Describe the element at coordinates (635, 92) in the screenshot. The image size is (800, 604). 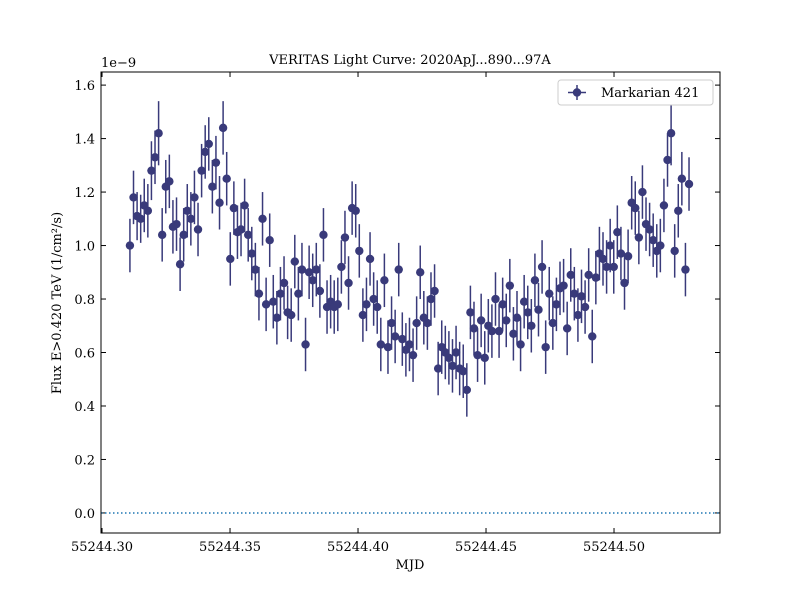
I see `legend-box` at that location.